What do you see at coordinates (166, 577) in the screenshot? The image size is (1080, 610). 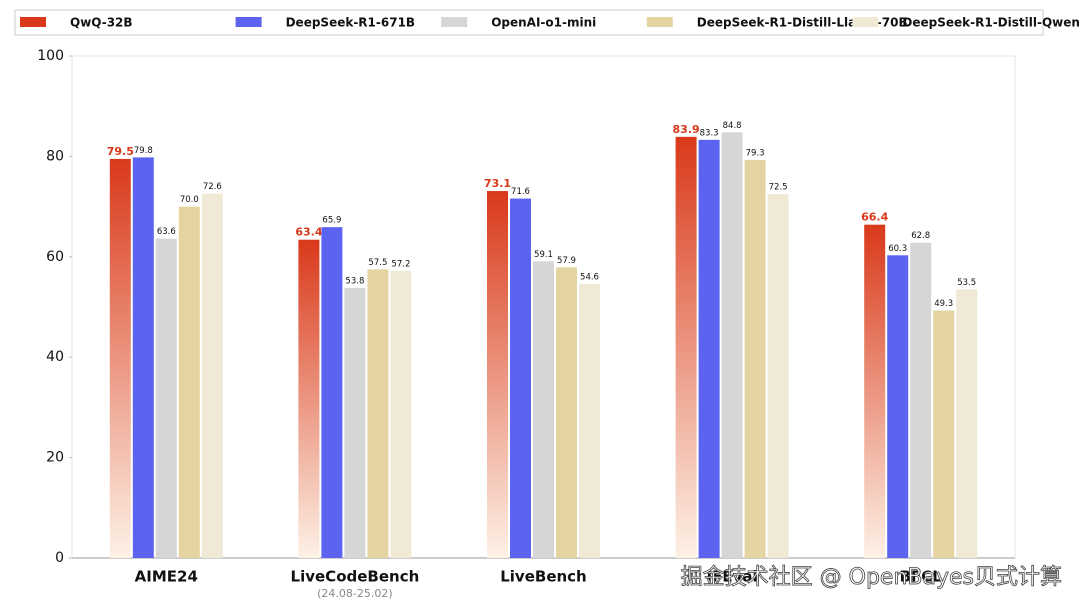 I see `x-tick-label: AIME24` at bounding box center [166, 577].